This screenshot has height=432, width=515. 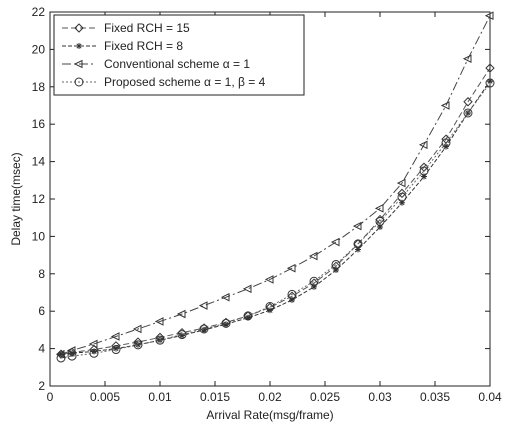 I want to click on y-tick-label: 16, so click(x=39, y=124).